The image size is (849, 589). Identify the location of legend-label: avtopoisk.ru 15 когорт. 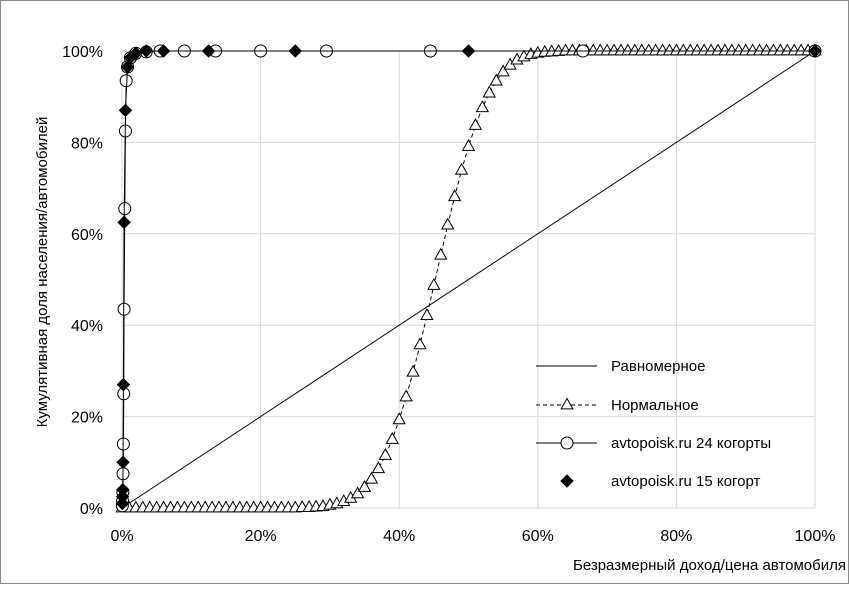
(685, 481).